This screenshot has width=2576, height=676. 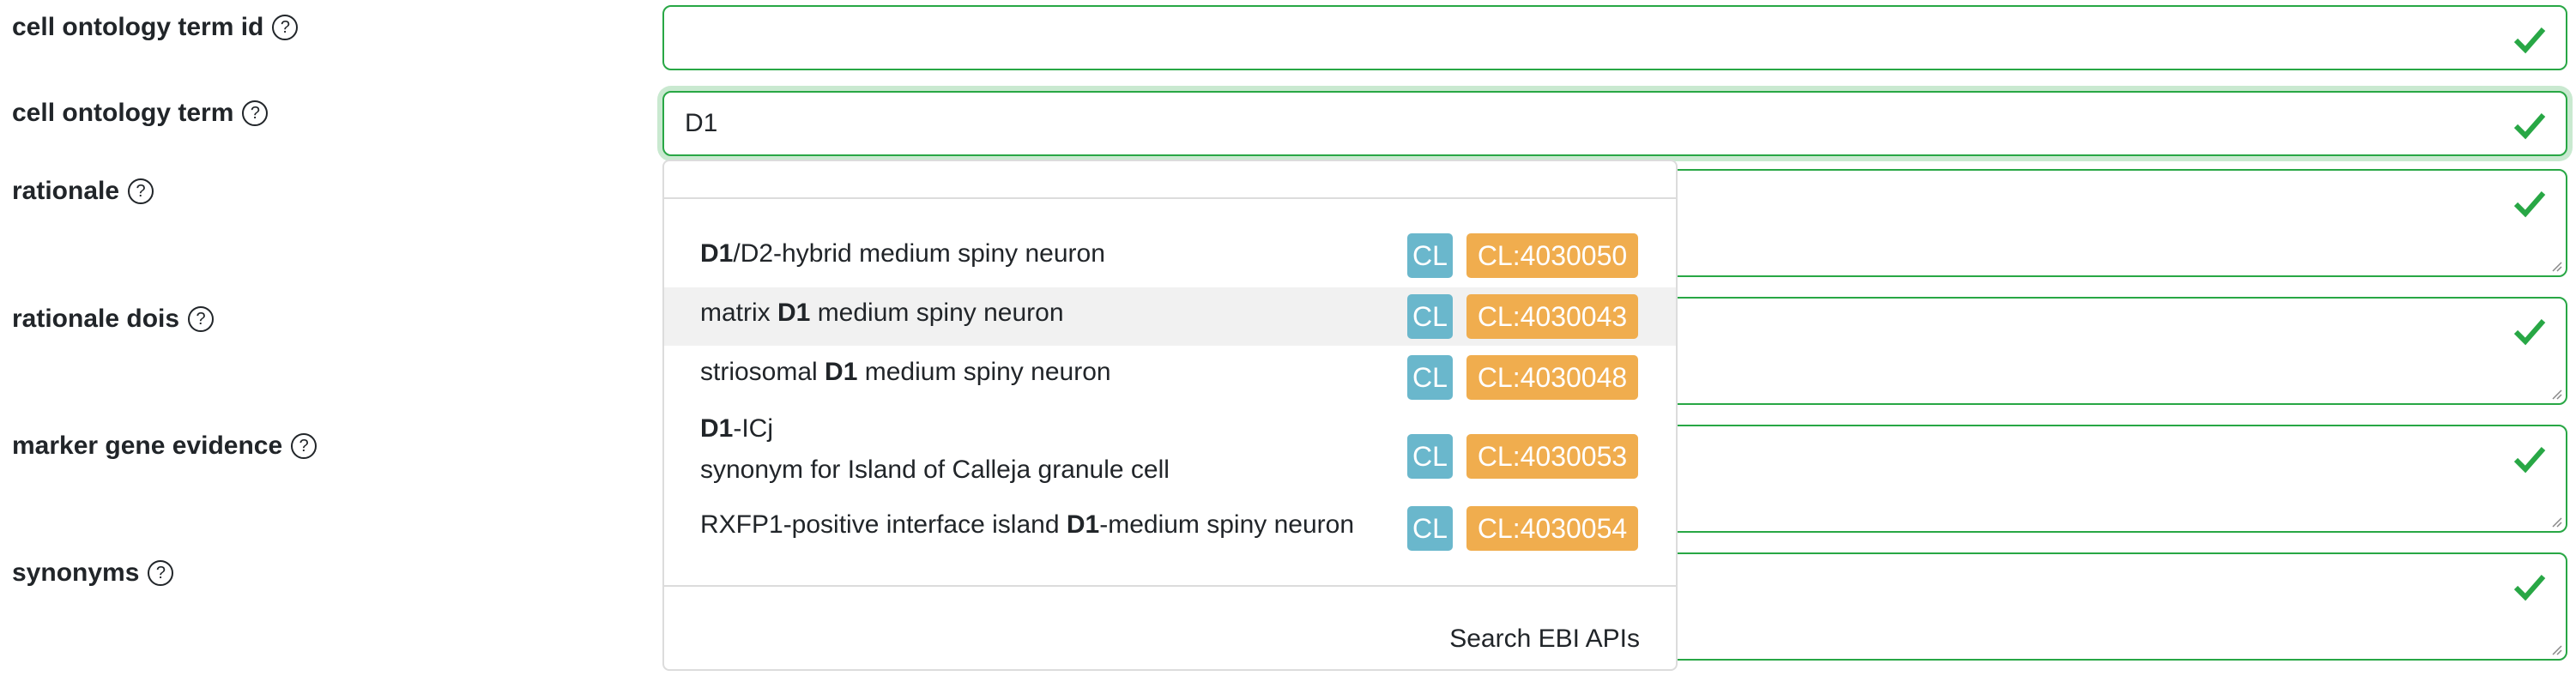 What do you see at coordinates (1552, 456) in the screenshot?
I see `term-id-badge: CL:4030053` at bounding box center [1552, 456].